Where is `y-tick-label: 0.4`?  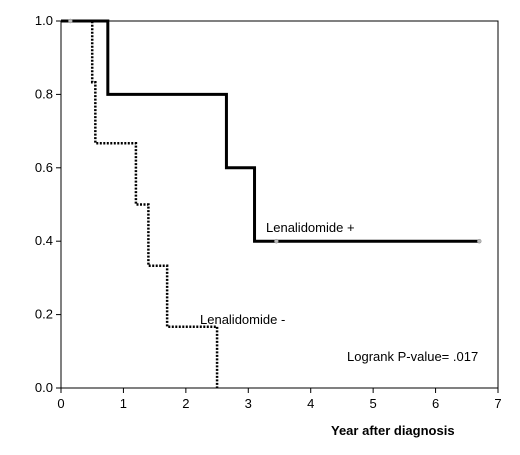
y-tick-label: 0.4 is located at coordinates (44, 240).